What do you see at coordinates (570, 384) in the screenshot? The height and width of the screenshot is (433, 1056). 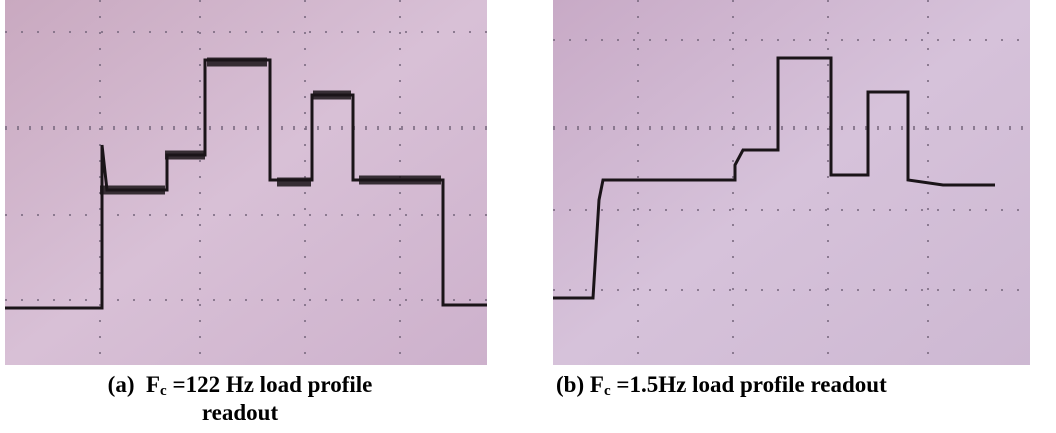 I see `caption-label: (b)` at bounding box center [570, 384].